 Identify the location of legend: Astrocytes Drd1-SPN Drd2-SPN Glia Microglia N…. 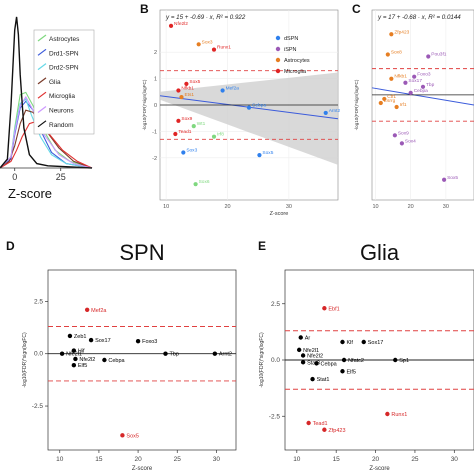
(64, 82).